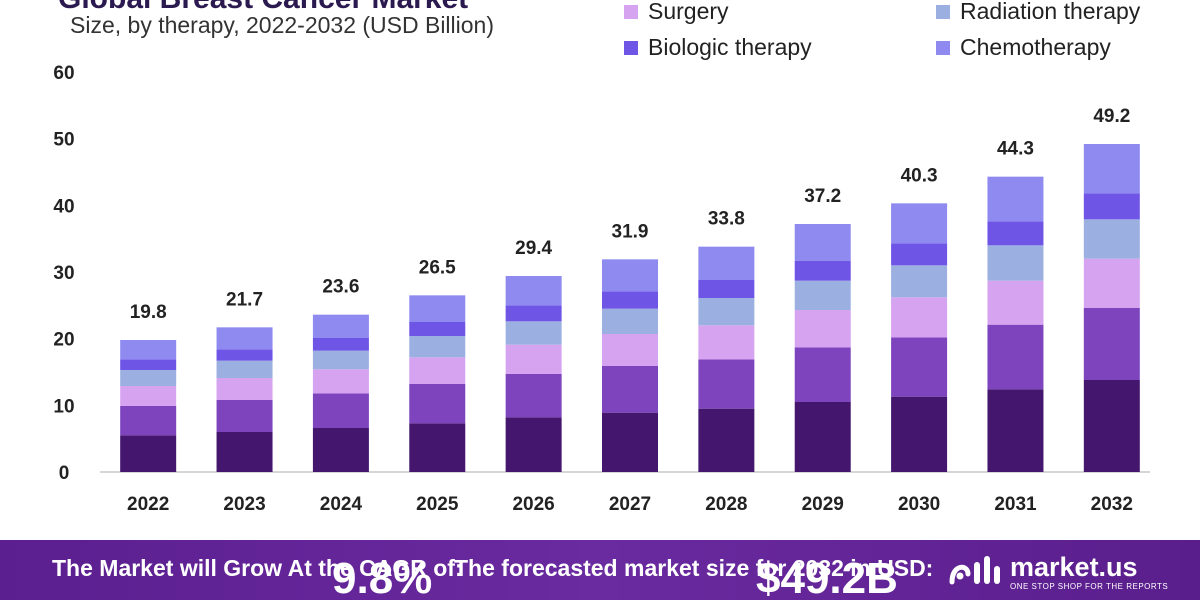 The height and width of the screenshot is (600, 1200). Describe the element at coordinates (340, 381) in the screenshot. I see `bar-segment-2024-surgery` at that location.